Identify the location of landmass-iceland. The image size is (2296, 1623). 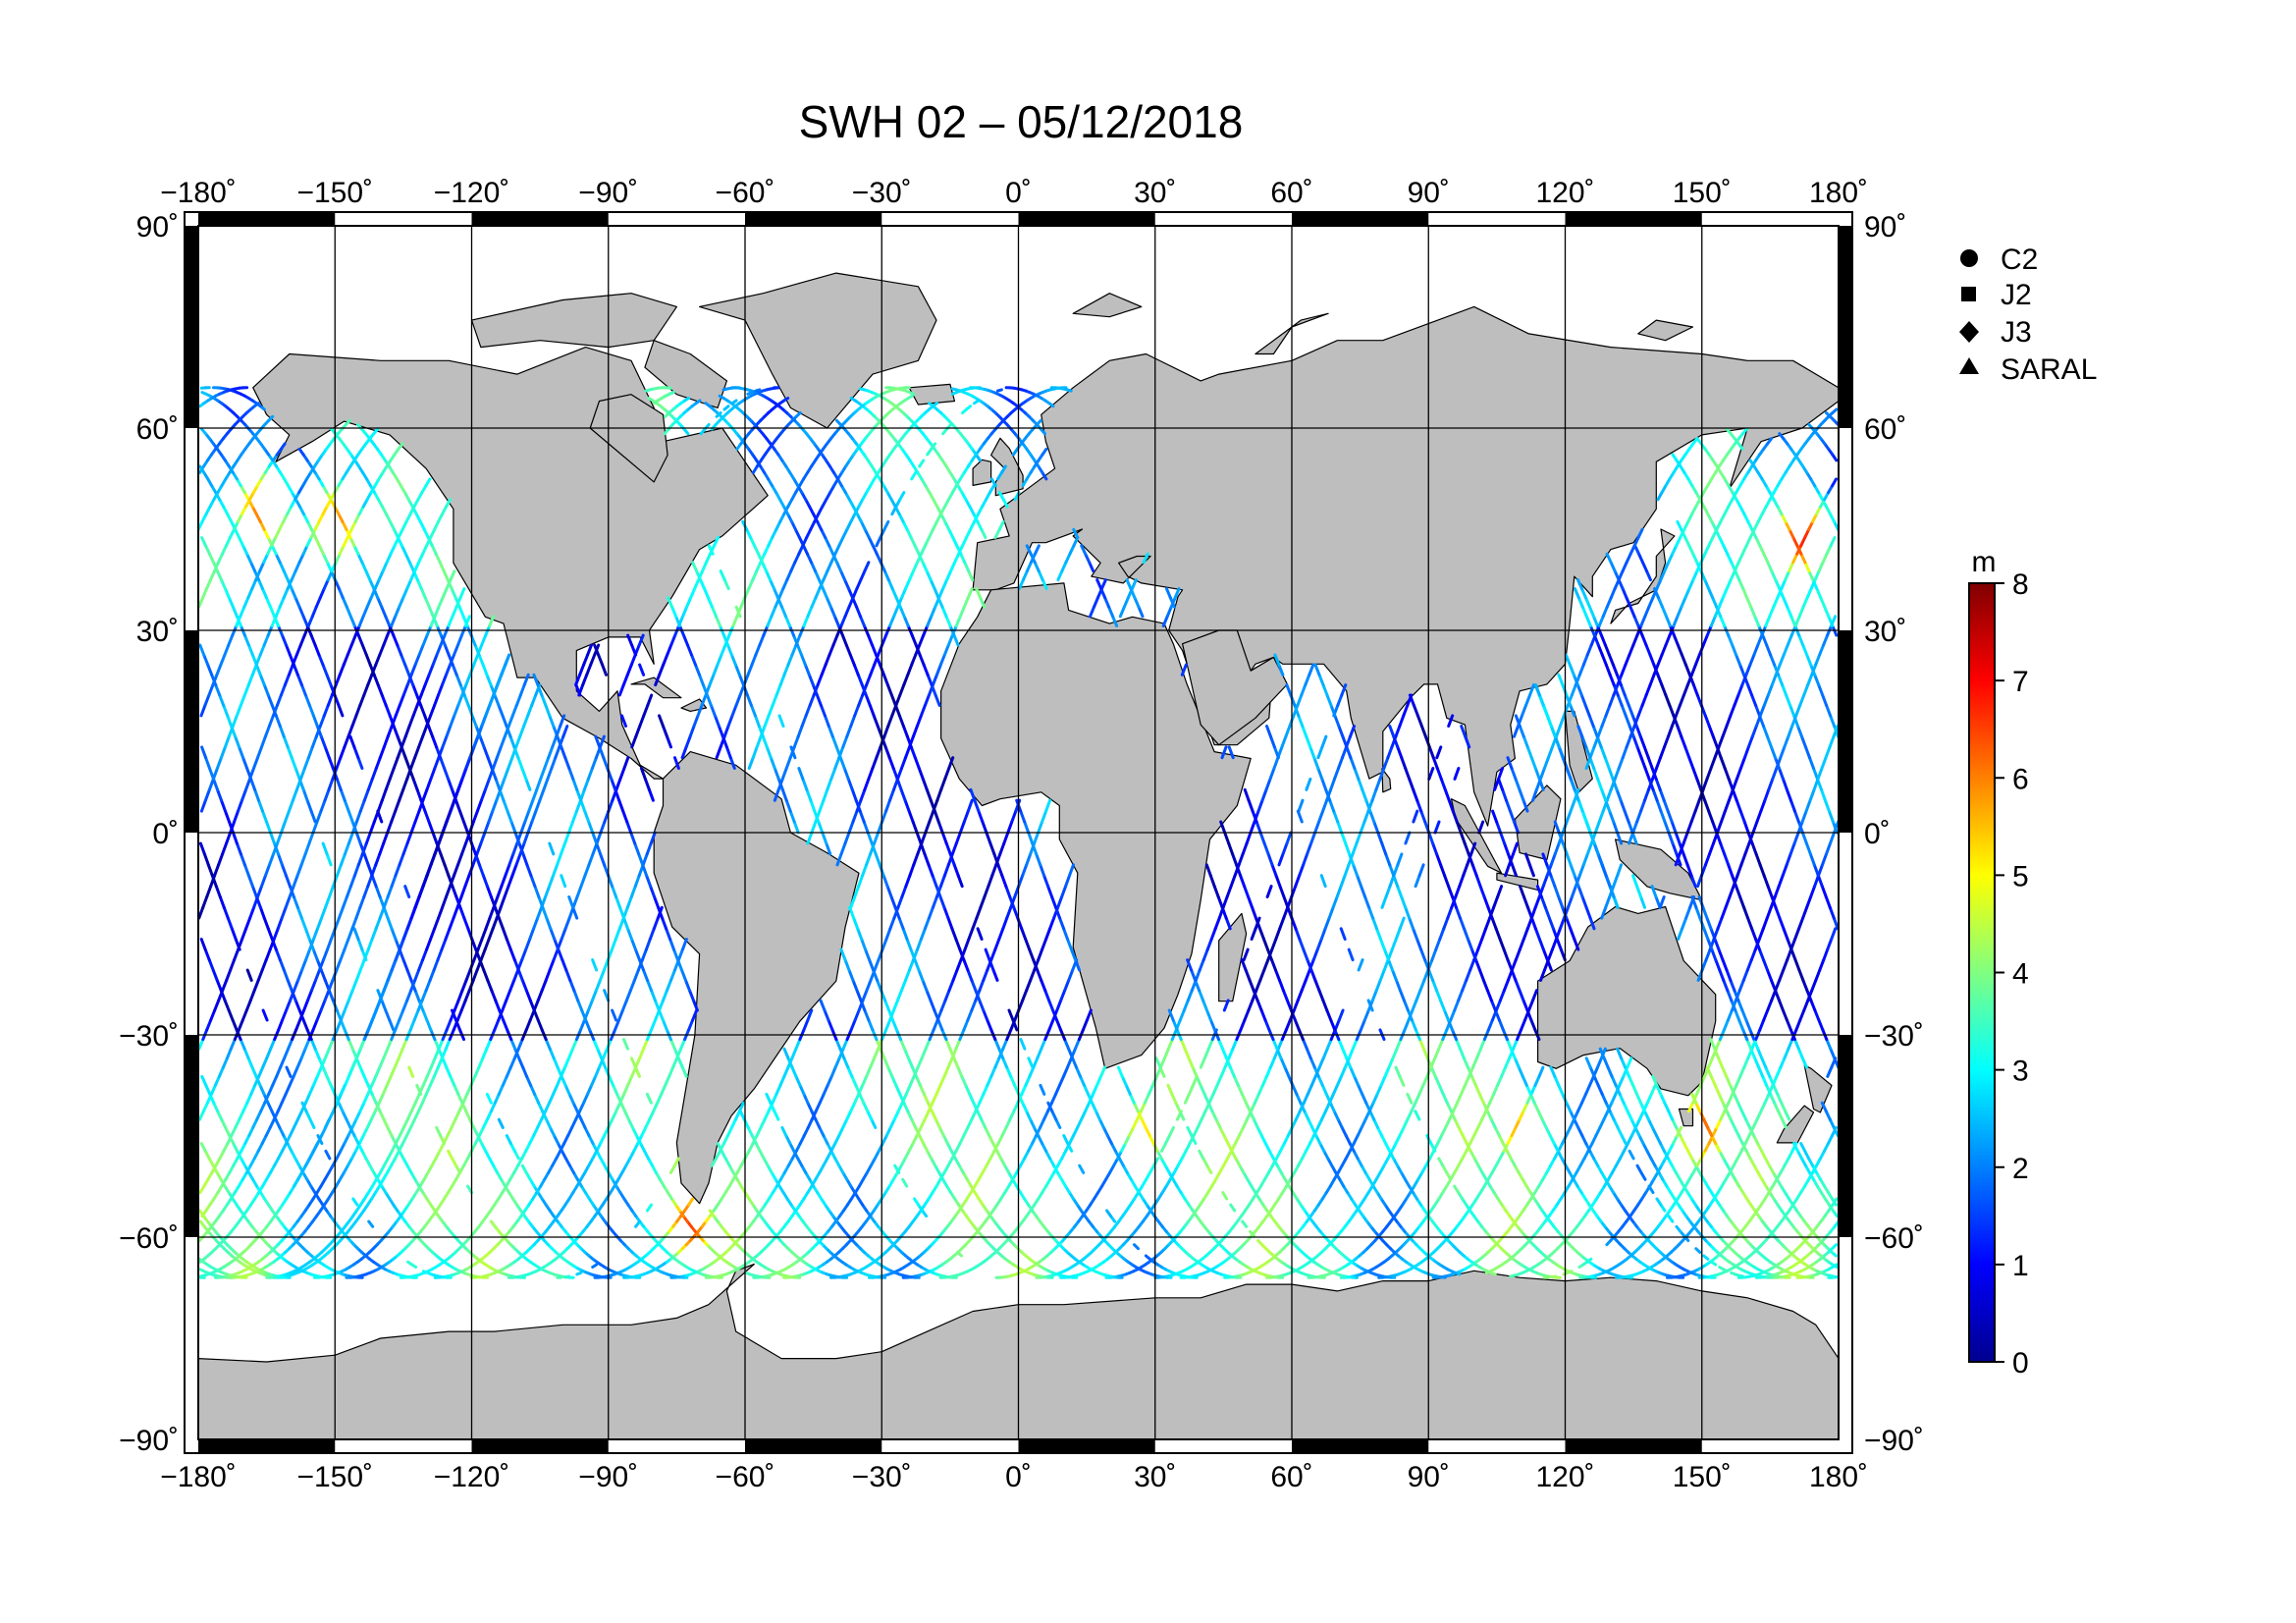
(932, 395).